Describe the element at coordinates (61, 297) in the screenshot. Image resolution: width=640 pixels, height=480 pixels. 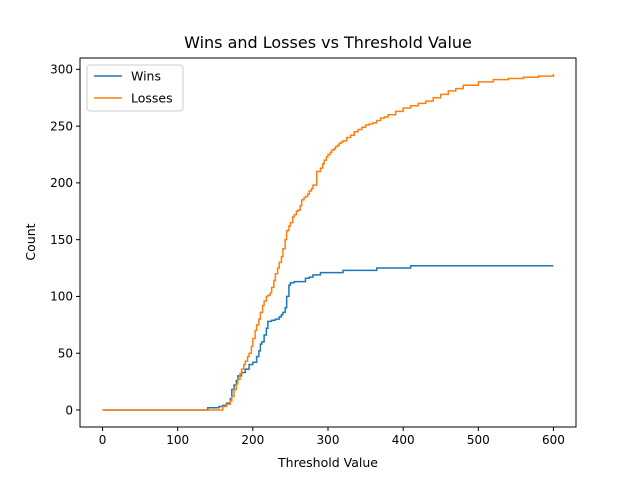
I see `y-tick-label: 100` at that location.